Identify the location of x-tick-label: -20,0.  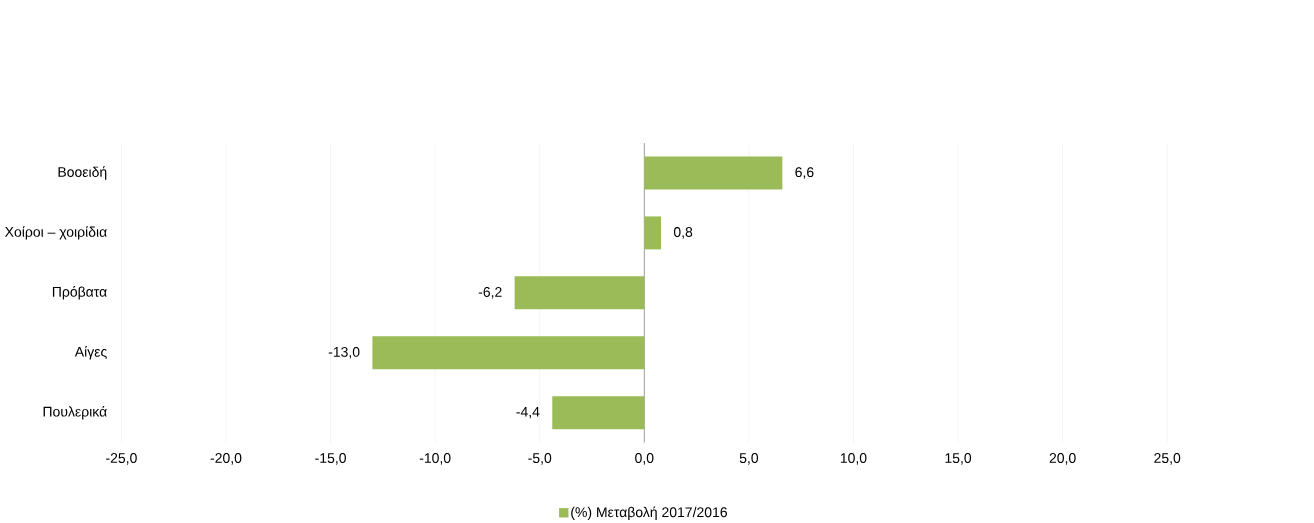
(226, 459).